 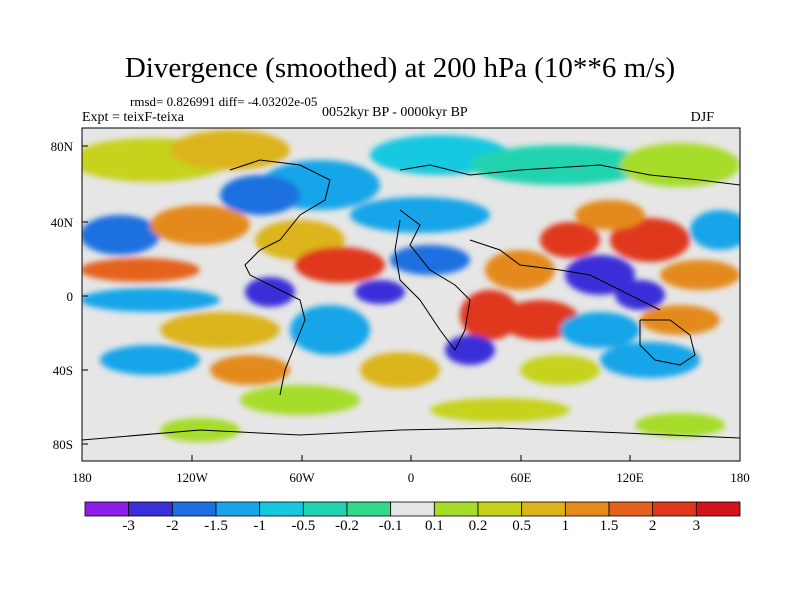 What do you see at coordinates (522, 526) in the screenshot?
I see `colorbar-tick-label: 0.5` at bounding box center [522, 526].